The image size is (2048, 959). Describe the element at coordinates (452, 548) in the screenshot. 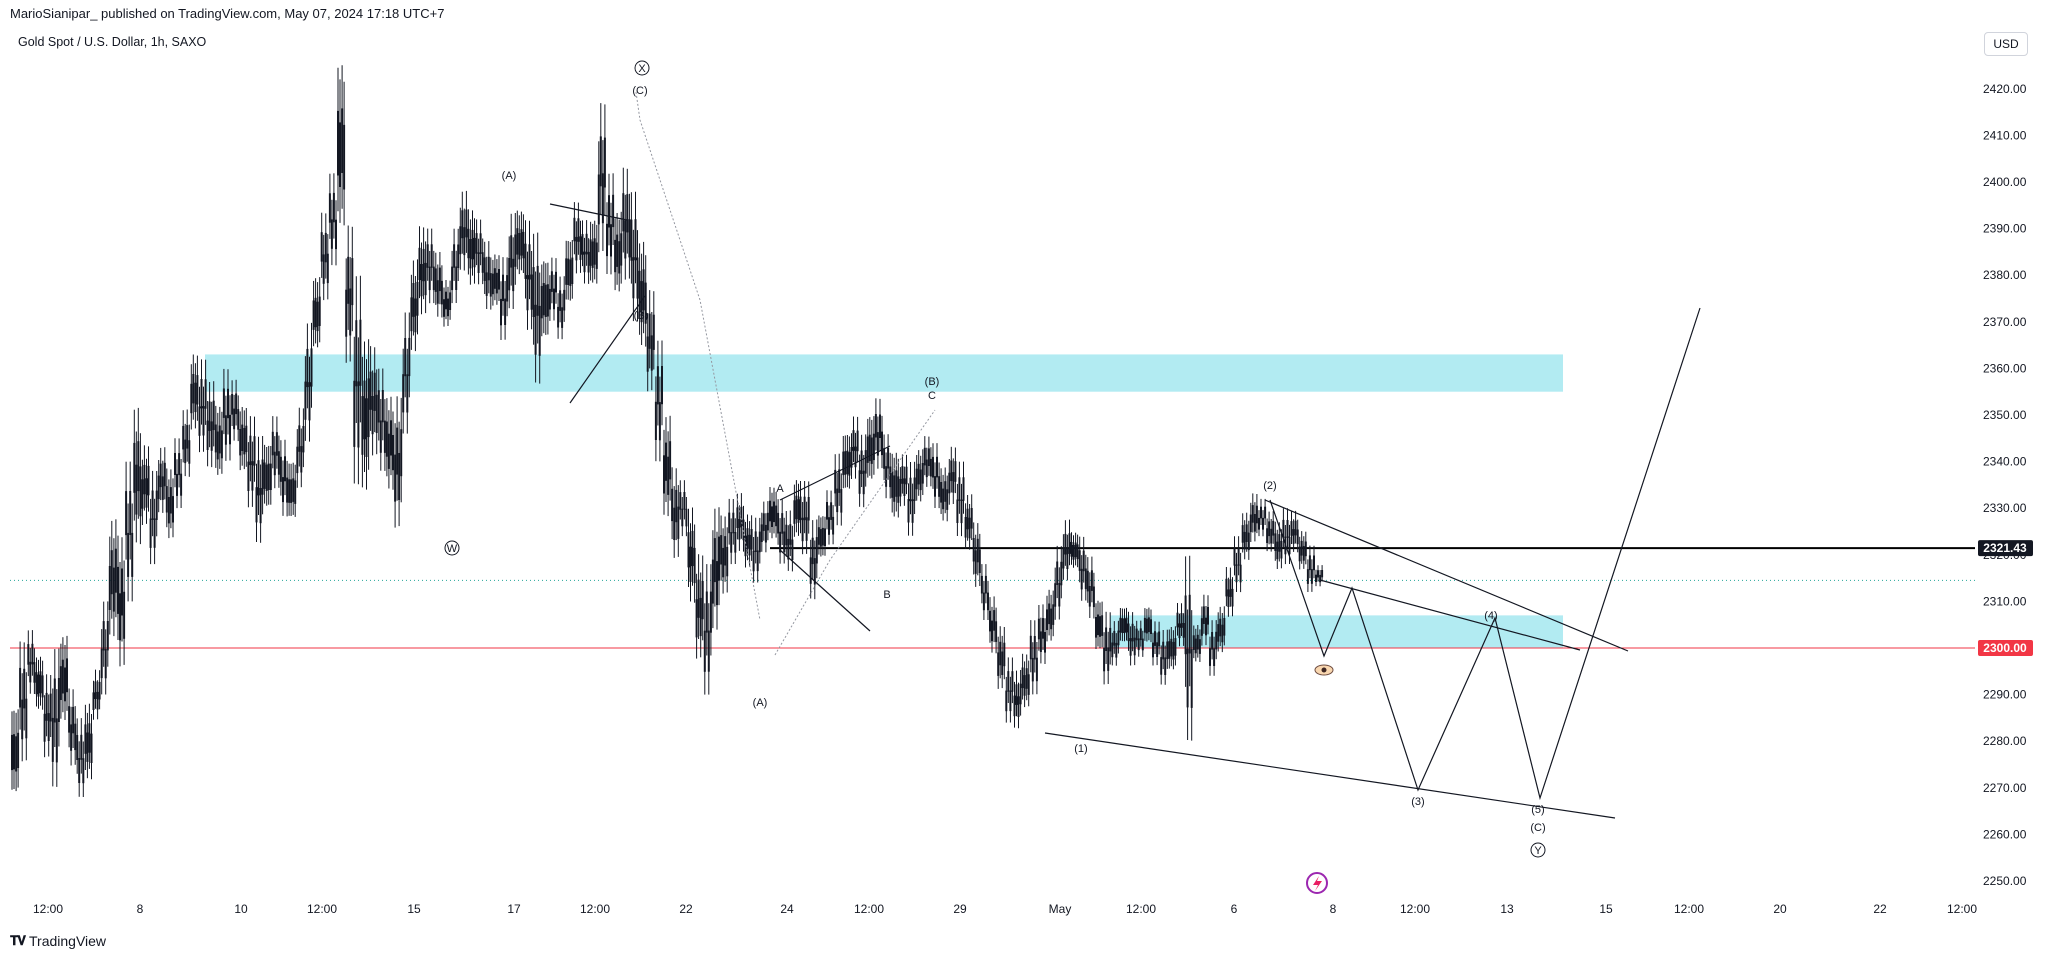

I see `wave-circle` at that location.